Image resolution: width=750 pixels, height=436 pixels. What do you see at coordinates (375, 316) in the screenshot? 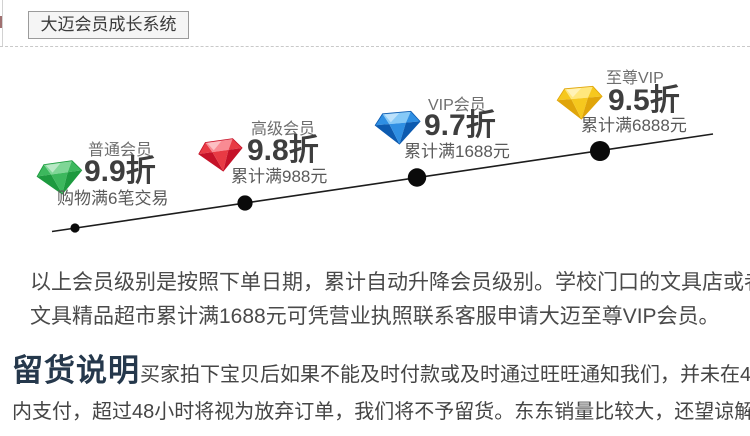
I see `description-line-2: 文具精品超市累计满1688元可凭营业执照联系客服申请大迈至尊VIP会员。` at bounding box center [375, 316].